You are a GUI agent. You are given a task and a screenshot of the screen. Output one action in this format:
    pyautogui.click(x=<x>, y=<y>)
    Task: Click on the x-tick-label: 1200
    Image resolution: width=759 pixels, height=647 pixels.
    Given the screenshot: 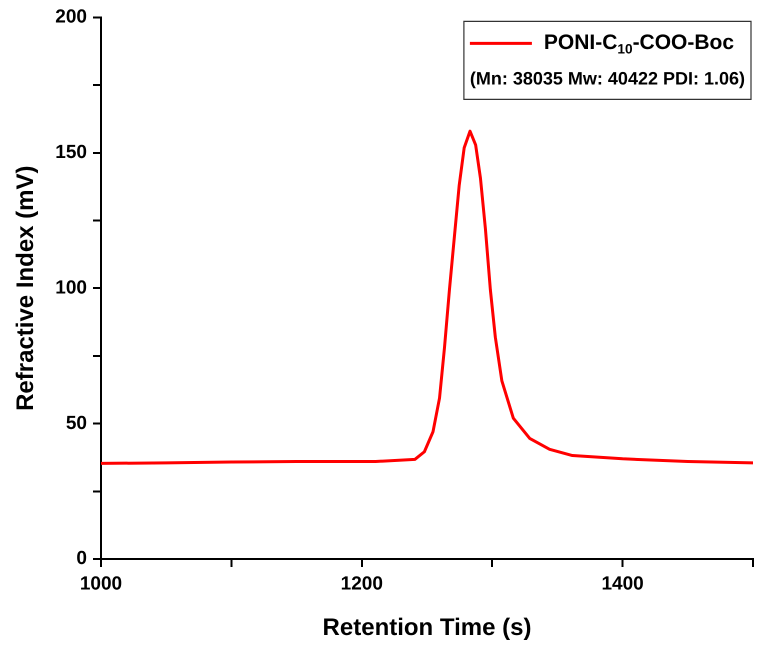 What is the action you would take?
    pyautogui.click(x=361, y=584)
    